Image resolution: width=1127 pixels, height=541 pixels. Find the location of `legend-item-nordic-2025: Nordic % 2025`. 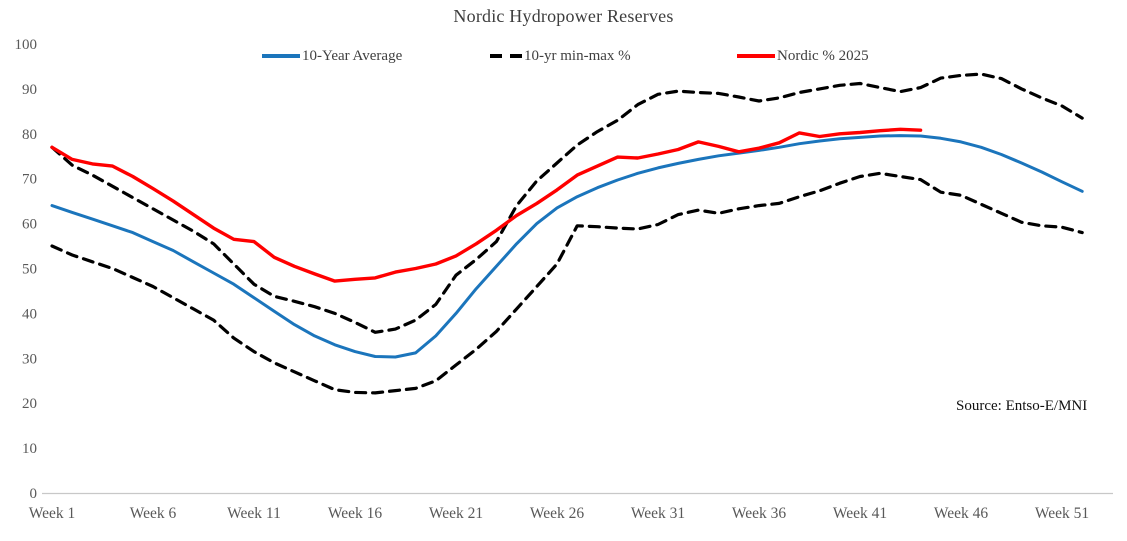

legend-item-nordic-2025: Nordic % 2025 is located at coordinates (803, 56).